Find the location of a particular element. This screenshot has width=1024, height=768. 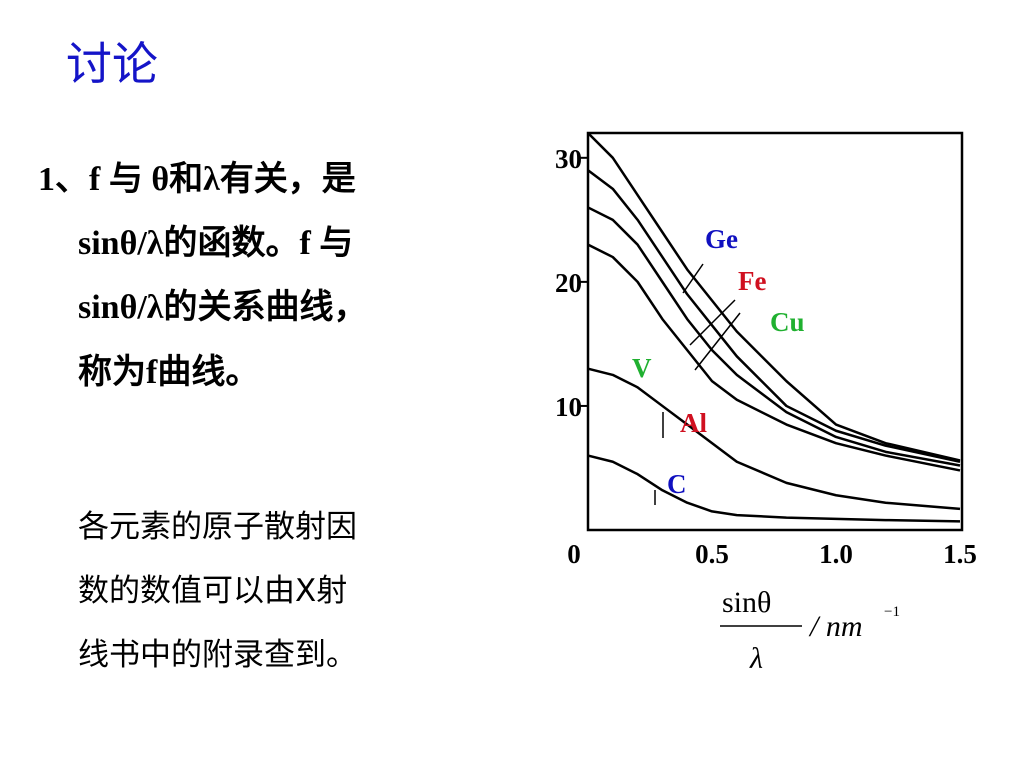

x-label-denominator: λ is located at coordinates (756, 658).